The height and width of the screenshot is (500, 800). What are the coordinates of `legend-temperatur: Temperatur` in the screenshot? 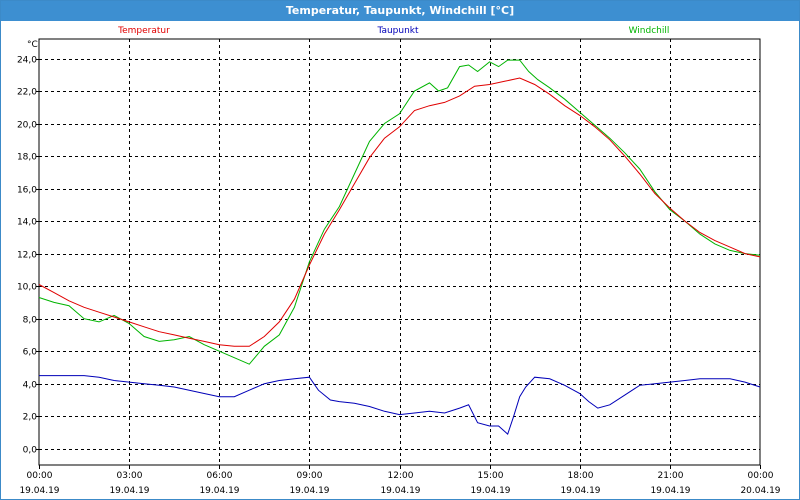 It's located at (143, 31).